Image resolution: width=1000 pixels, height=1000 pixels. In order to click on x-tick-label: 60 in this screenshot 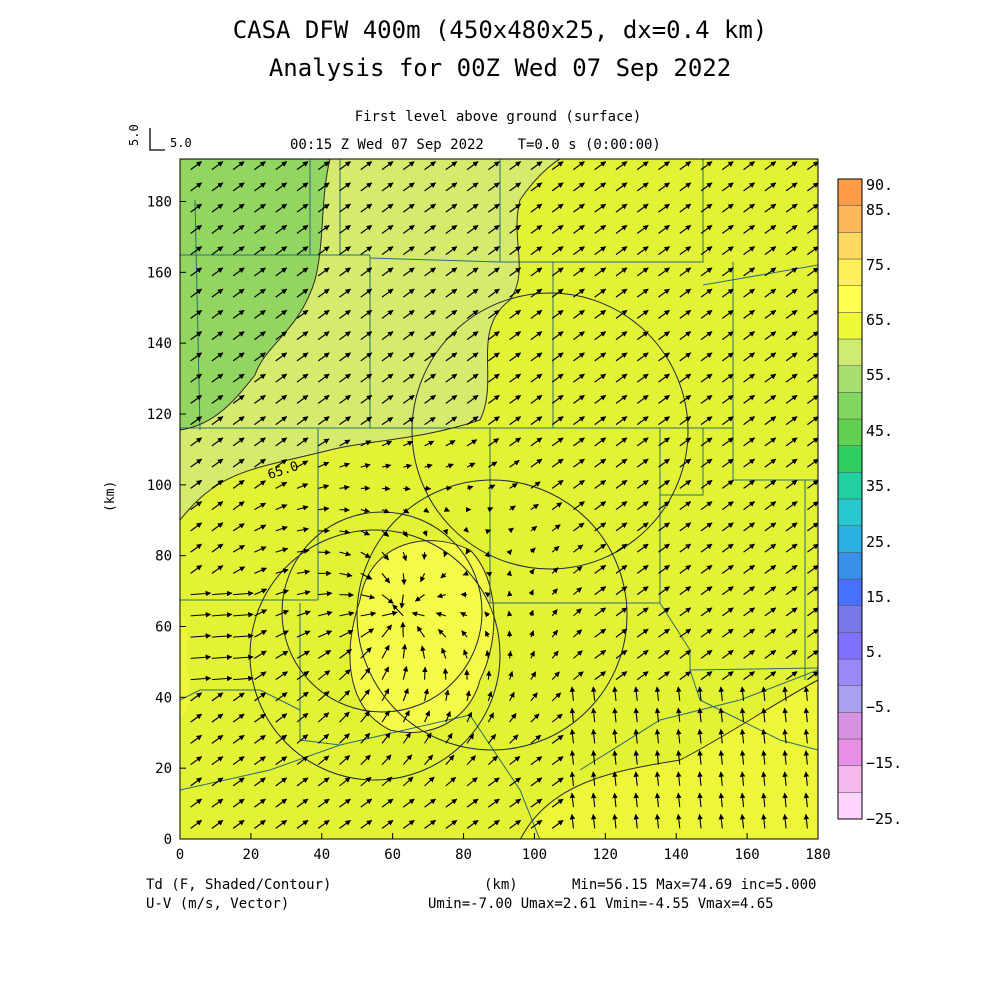, I will do `click(392, 855)`.